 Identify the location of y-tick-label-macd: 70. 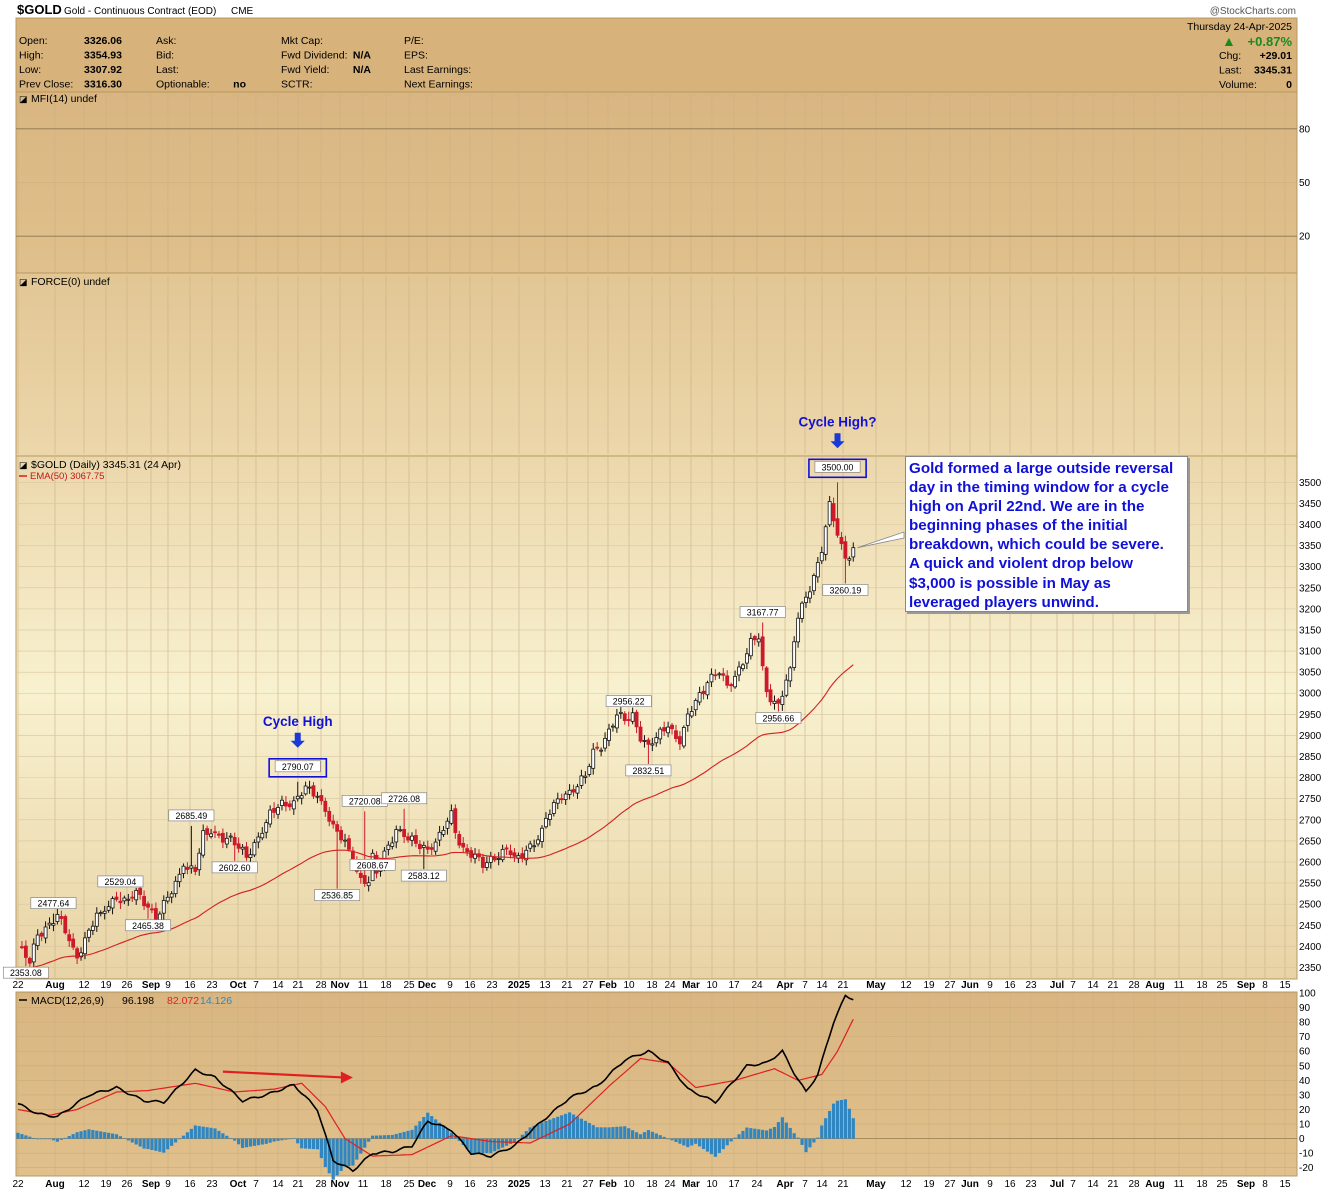
(1305, 1037).